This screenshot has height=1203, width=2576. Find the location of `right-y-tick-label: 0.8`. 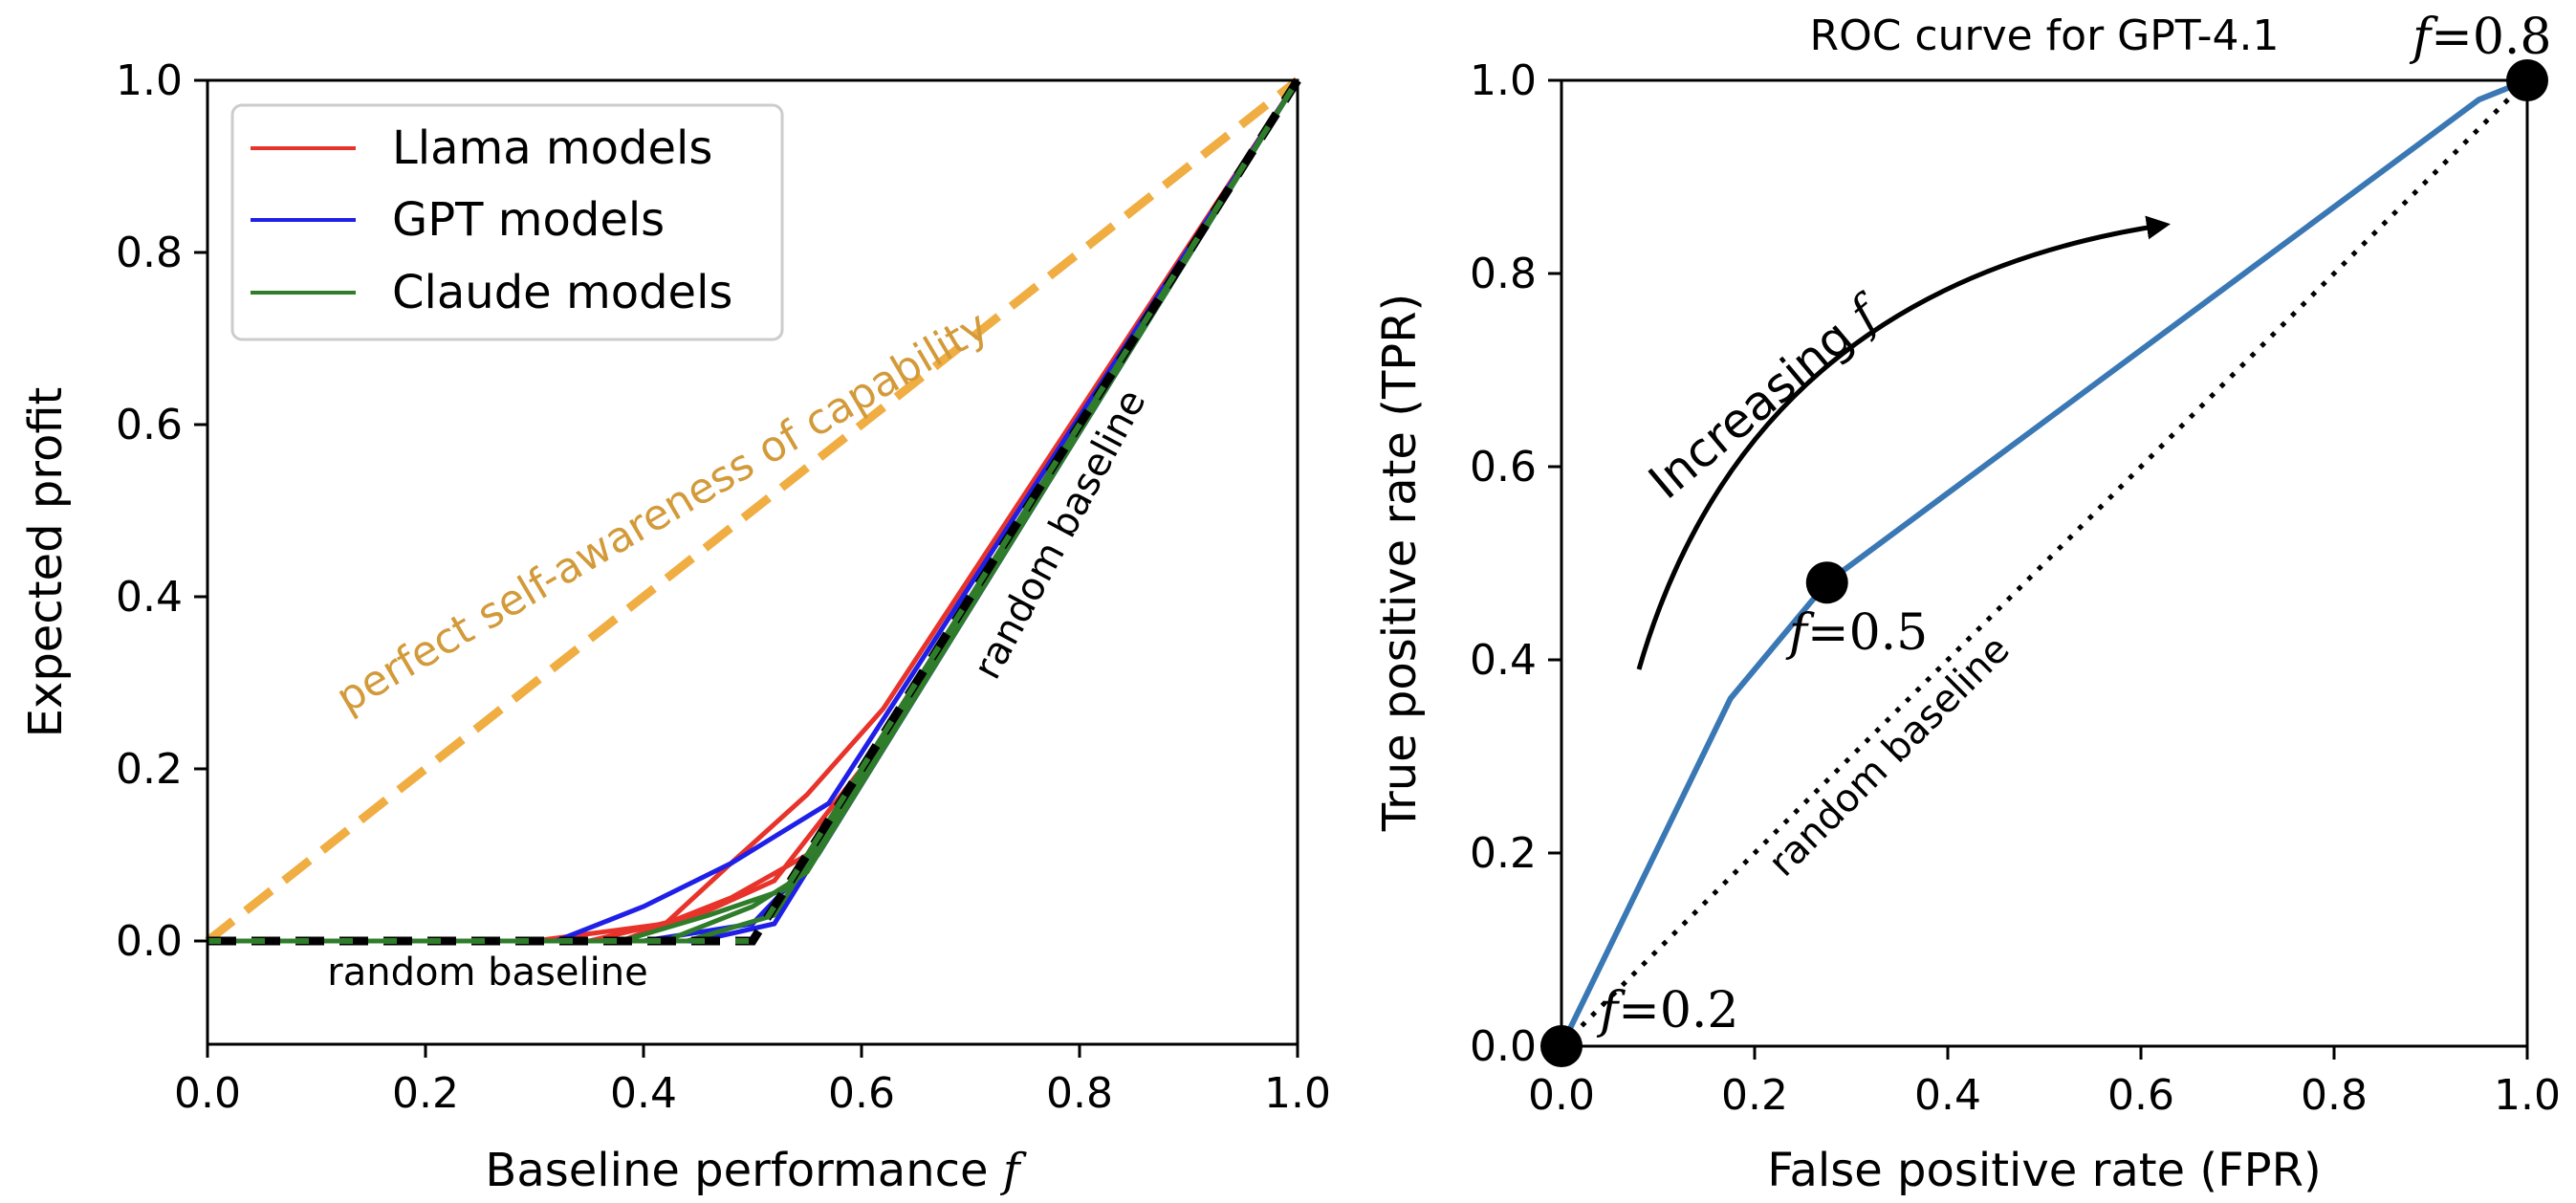

right-y-tick-label: 0.8 is located at coordinates (1503, 274).